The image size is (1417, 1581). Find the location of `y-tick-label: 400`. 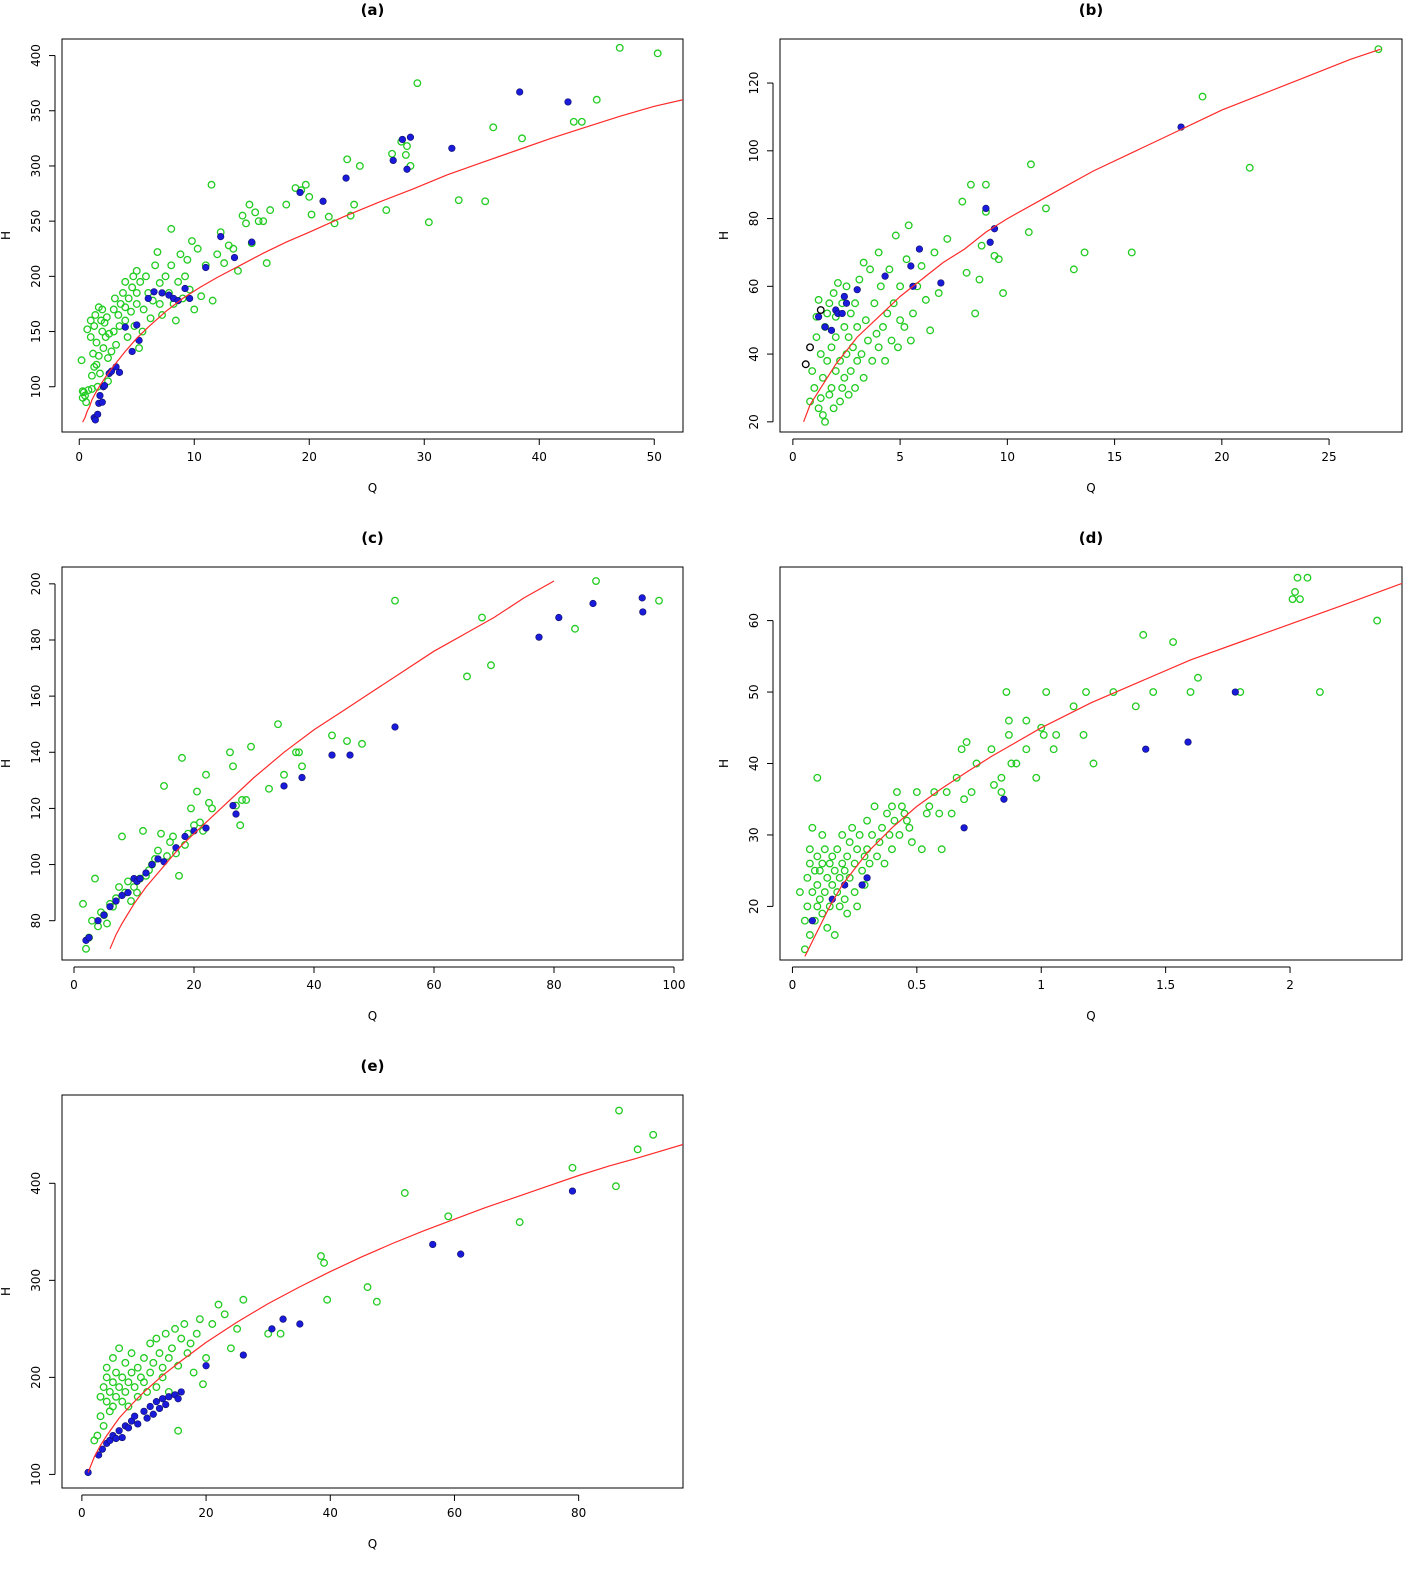

y-tick-label: 400 is located at coordinates (36, 1183).